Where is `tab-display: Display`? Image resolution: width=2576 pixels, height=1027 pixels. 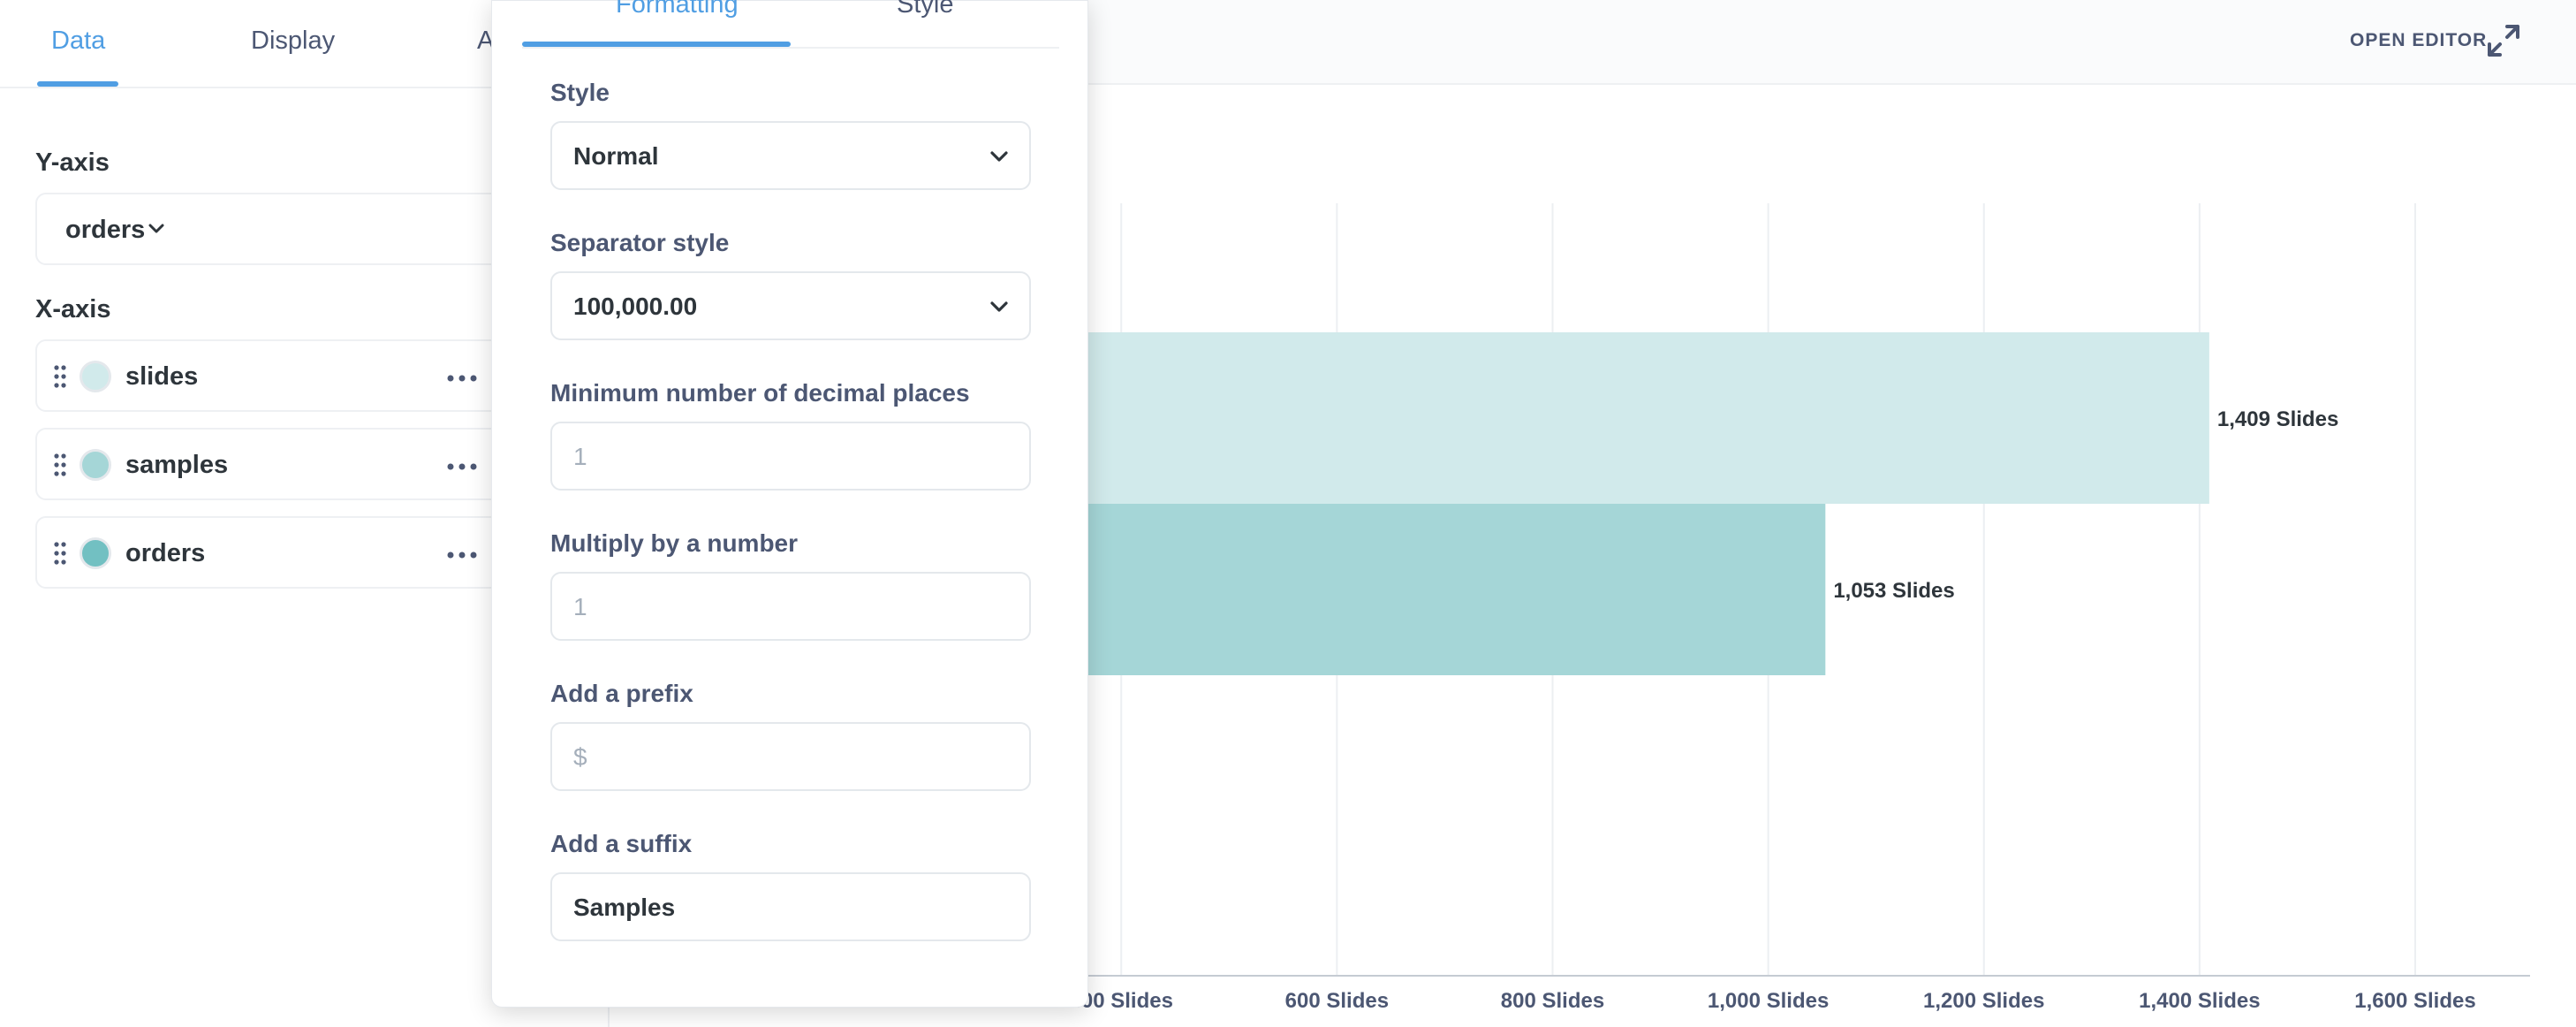 tab-display: Display is located at coordinates (294, 41).